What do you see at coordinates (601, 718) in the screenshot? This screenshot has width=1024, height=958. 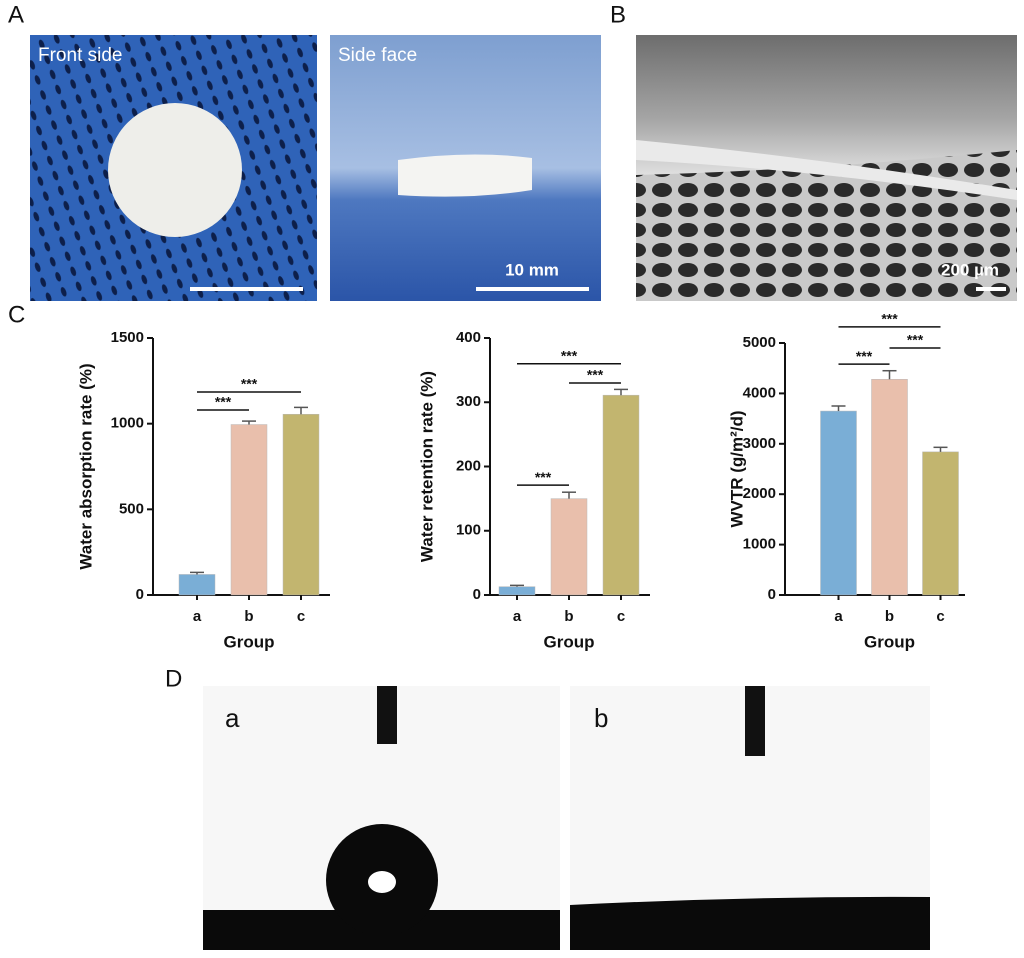 I see `photo-label: b` at bounding box center [601, 718].